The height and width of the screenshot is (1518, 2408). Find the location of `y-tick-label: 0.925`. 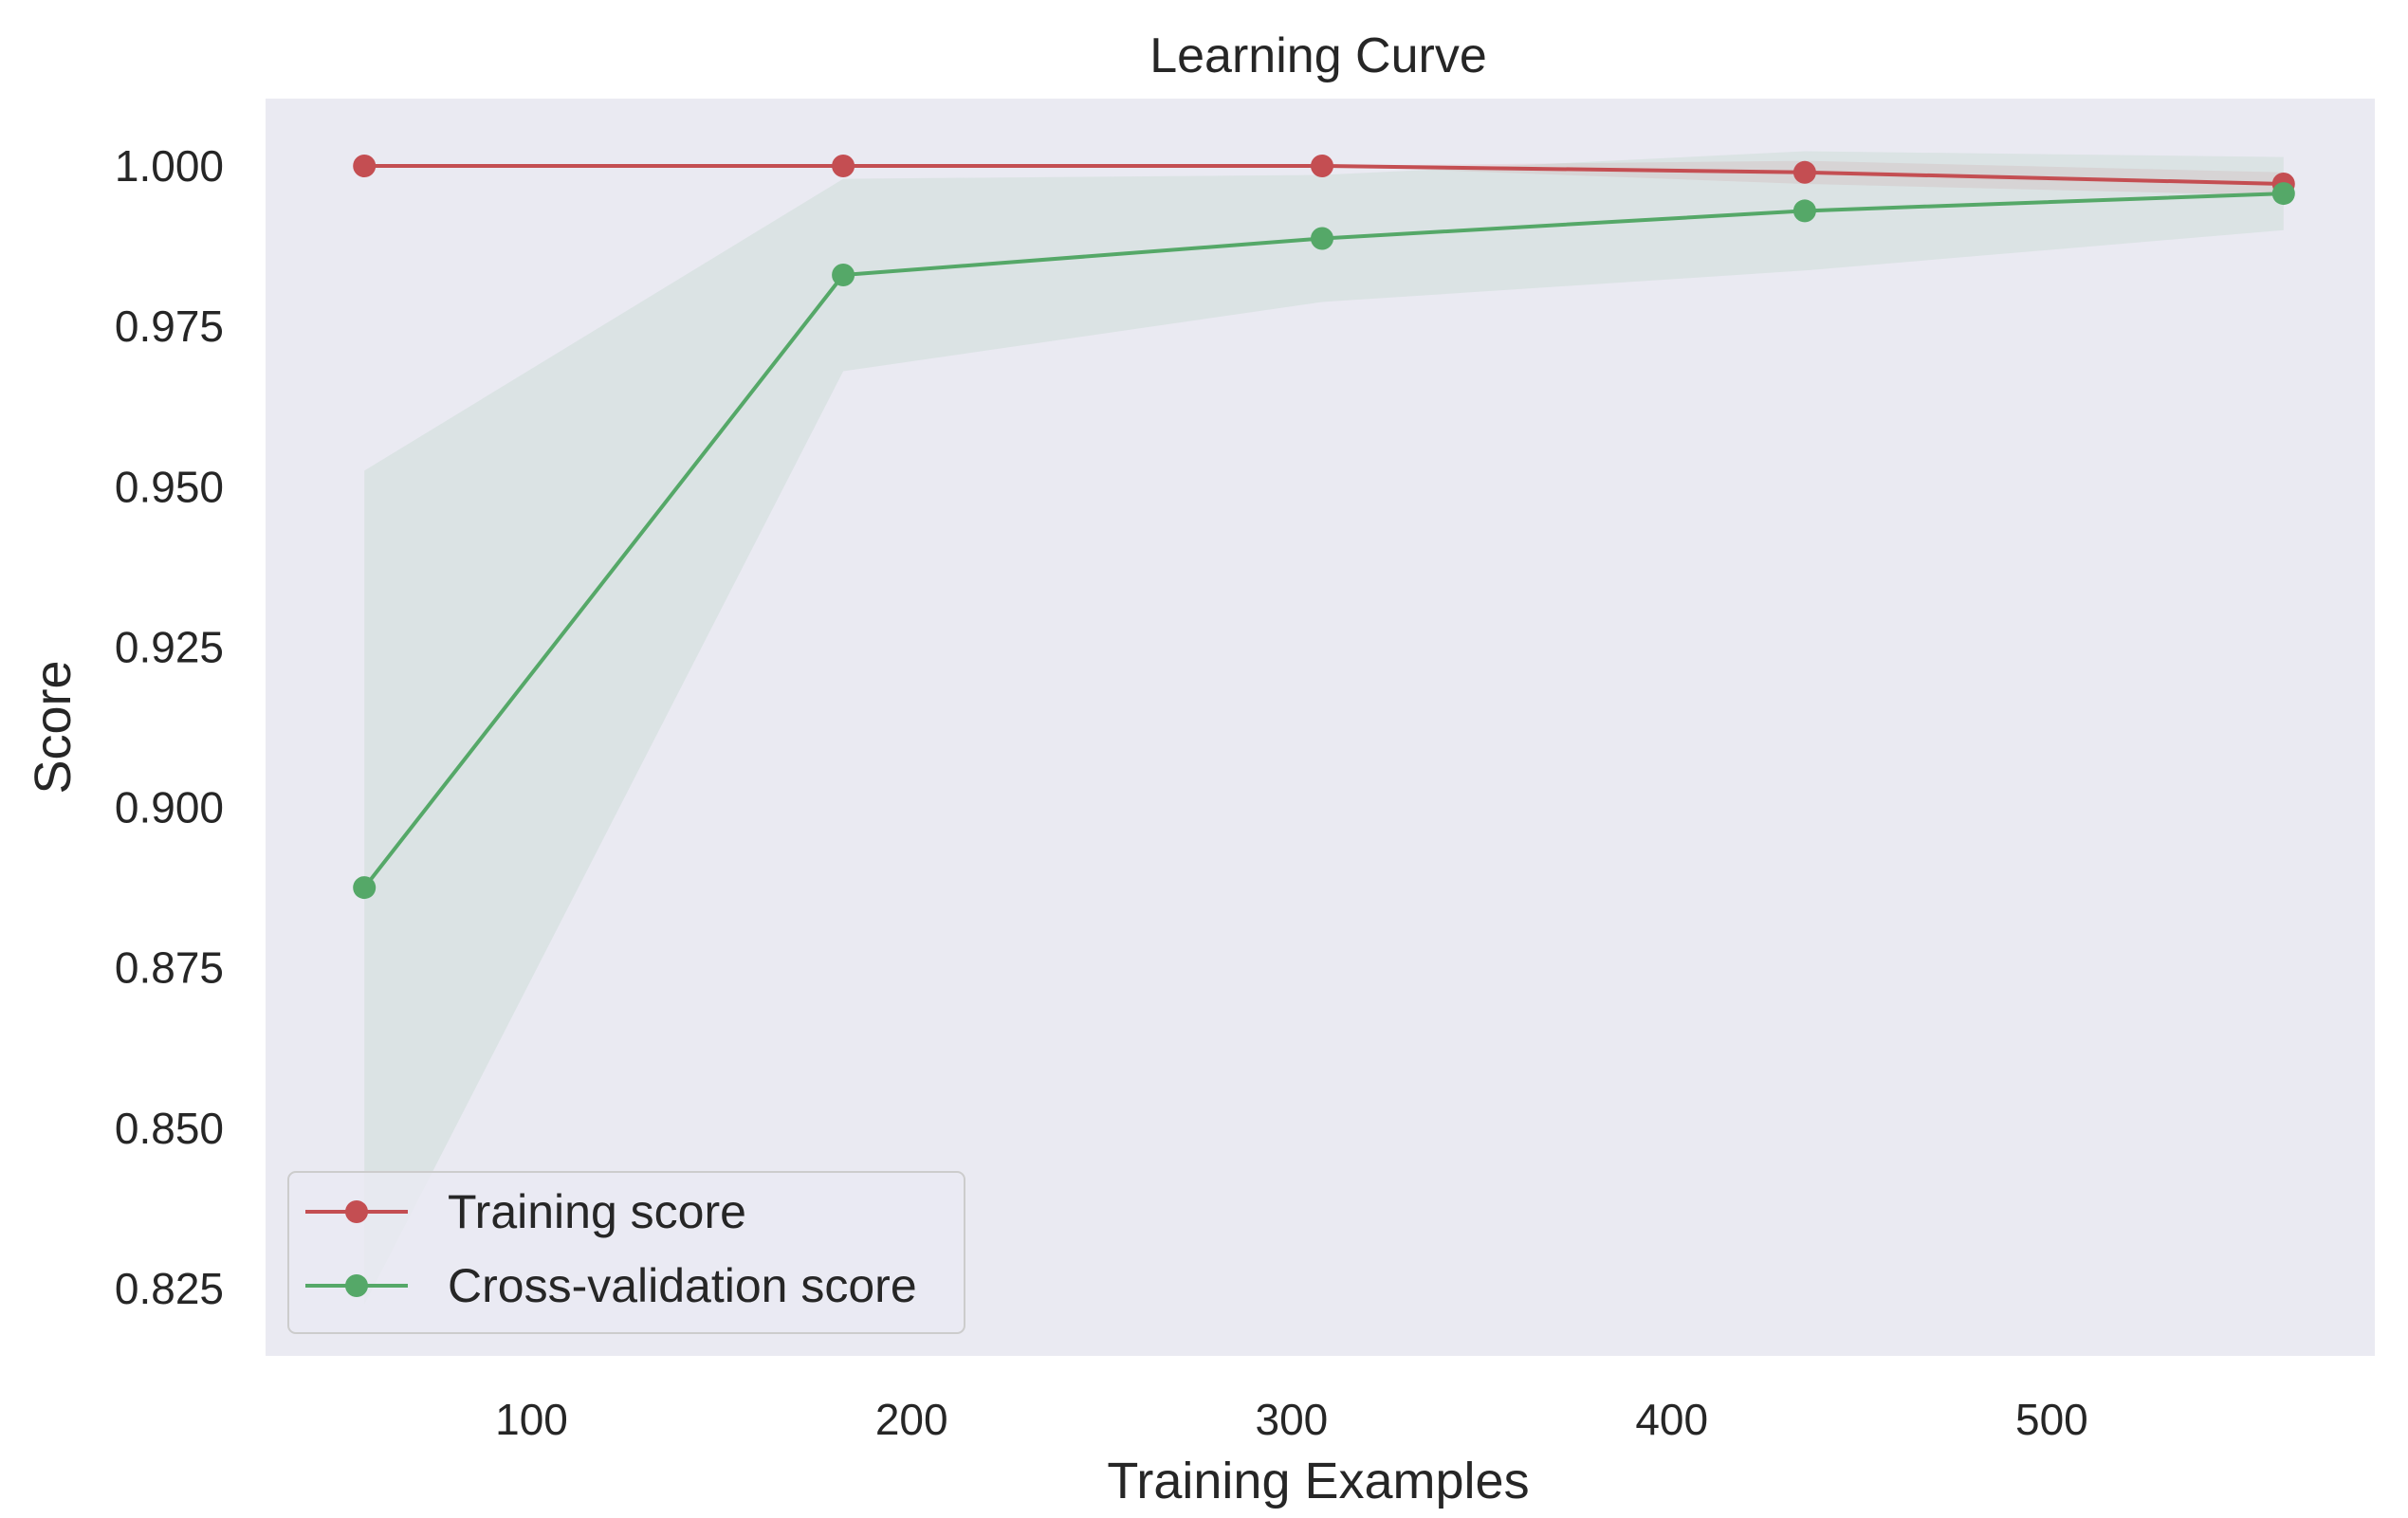

y-tick-label: 0.925 is located at coordinates (170, 646).